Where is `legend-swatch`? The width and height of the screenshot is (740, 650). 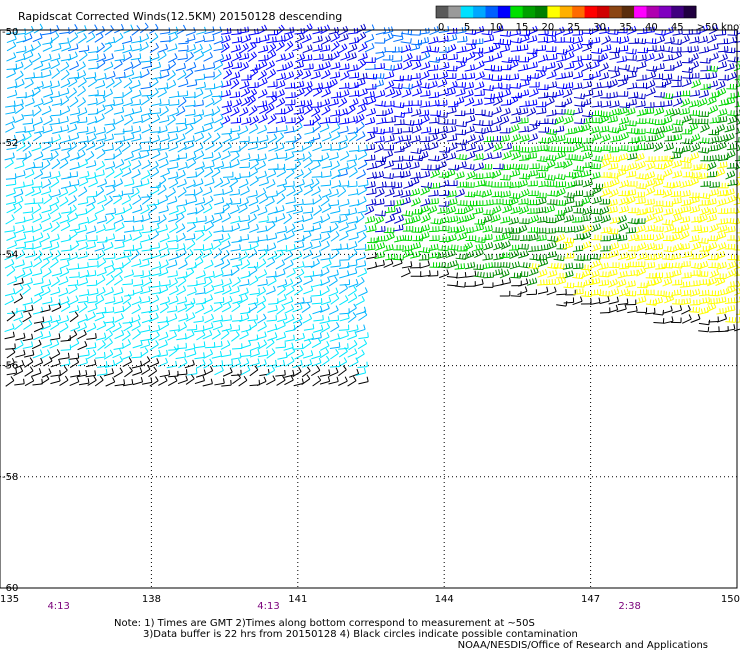 legend-swatch is located at coordinates (467, 12).